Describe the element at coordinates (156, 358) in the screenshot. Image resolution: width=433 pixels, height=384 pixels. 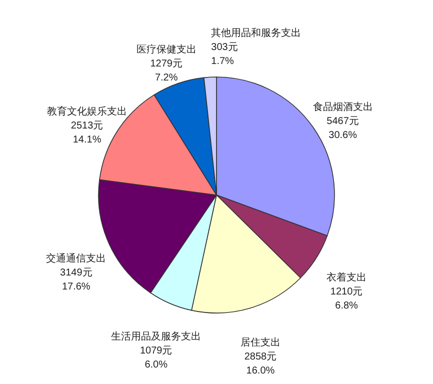
I see `data-label: 1079元 6.0%` at that location.